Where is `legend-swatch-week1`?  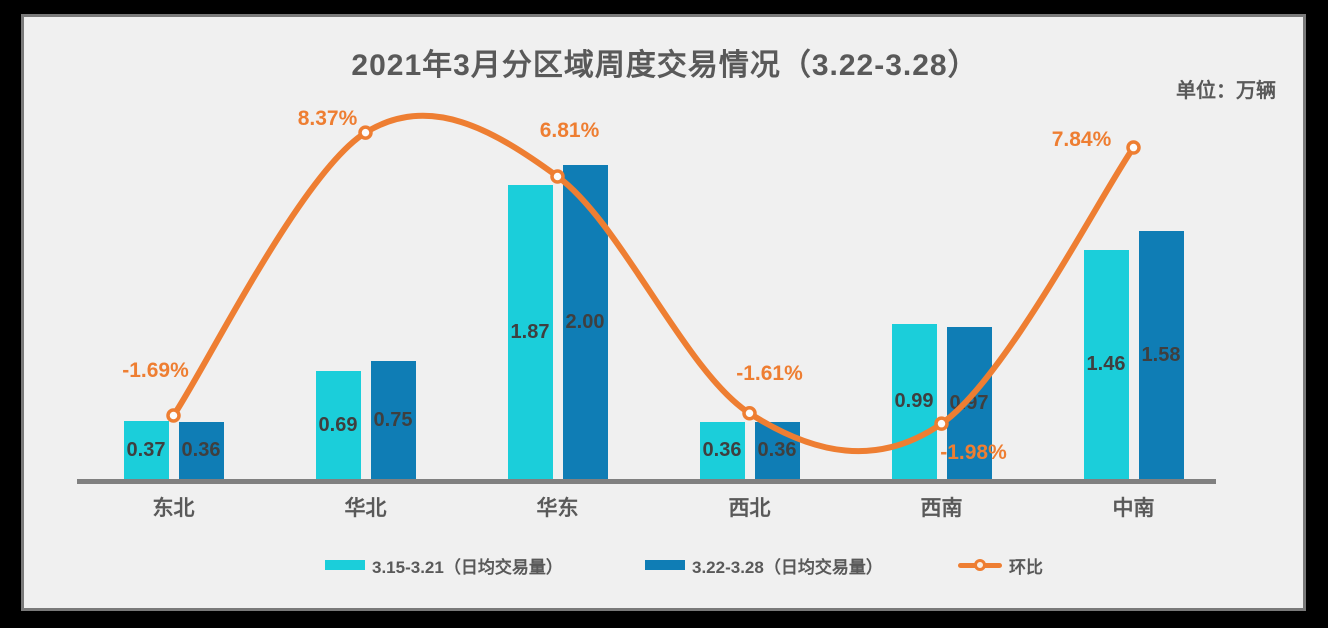 legend-swatch-week1 is located at coordinates (345, 565).